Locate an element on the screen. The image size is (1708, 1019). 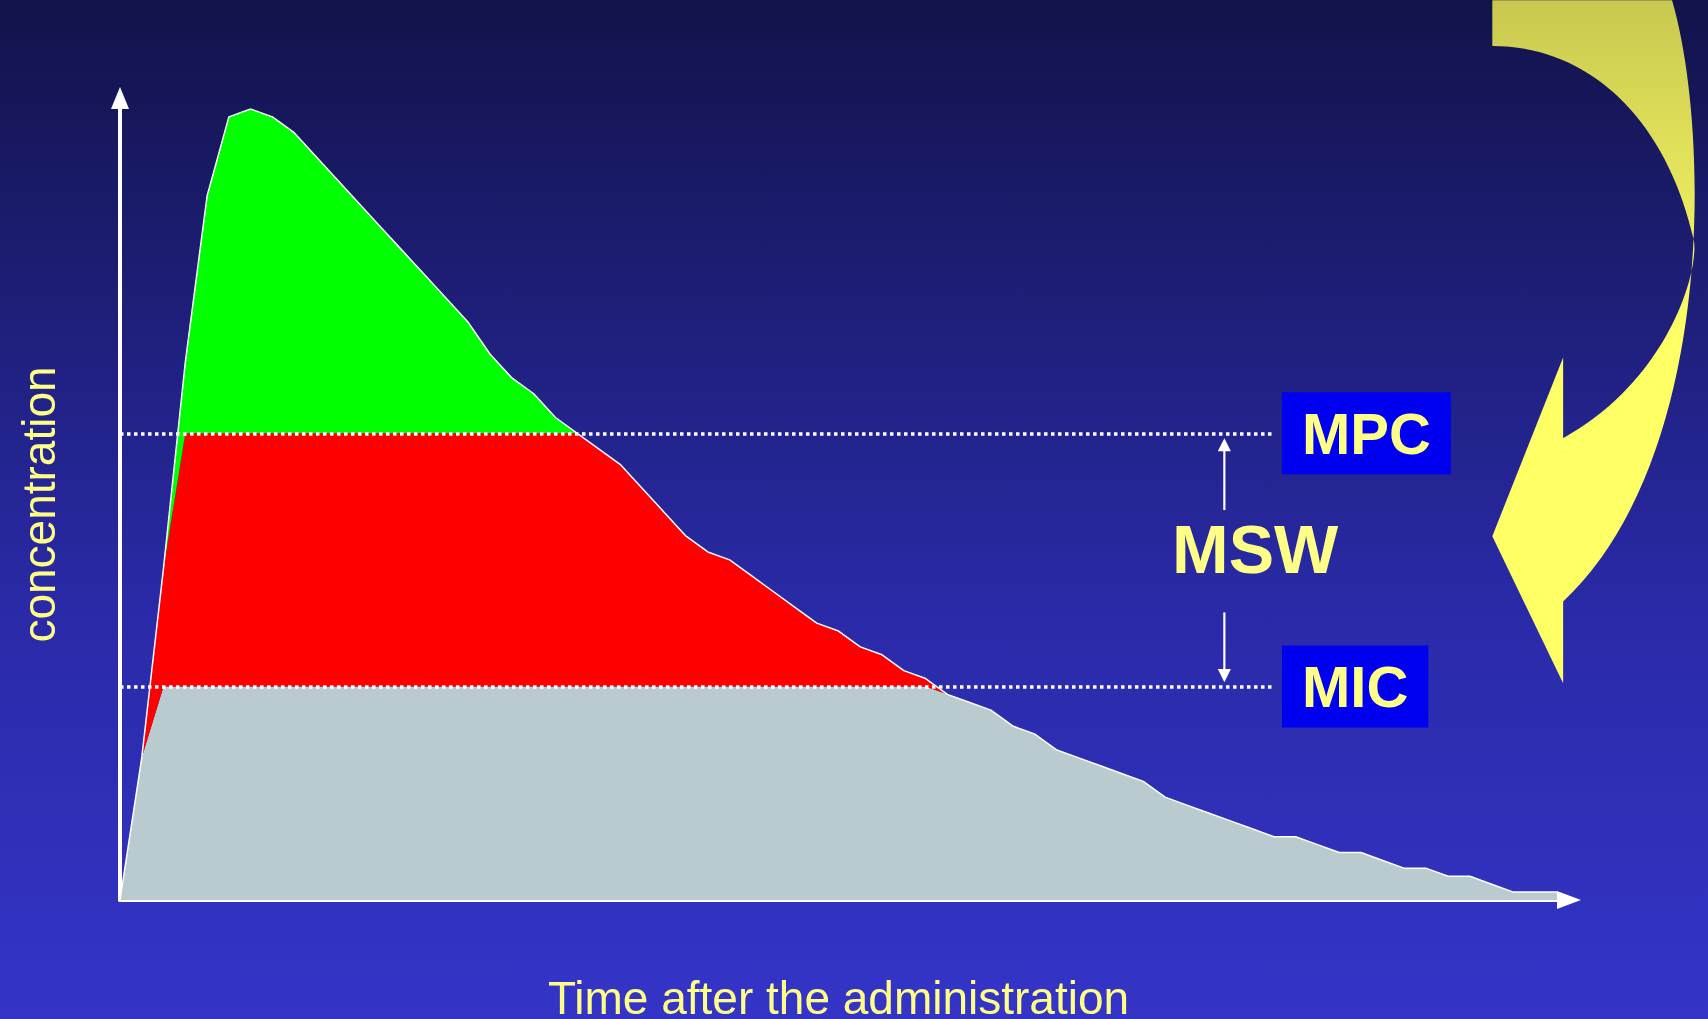
annotation: MSW is located at coordinates (1255, 549).